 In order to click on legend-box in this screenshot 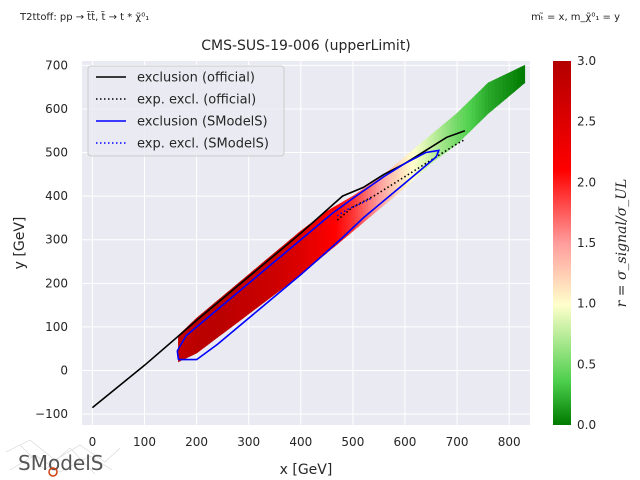, I will do `click(186, 111)`.